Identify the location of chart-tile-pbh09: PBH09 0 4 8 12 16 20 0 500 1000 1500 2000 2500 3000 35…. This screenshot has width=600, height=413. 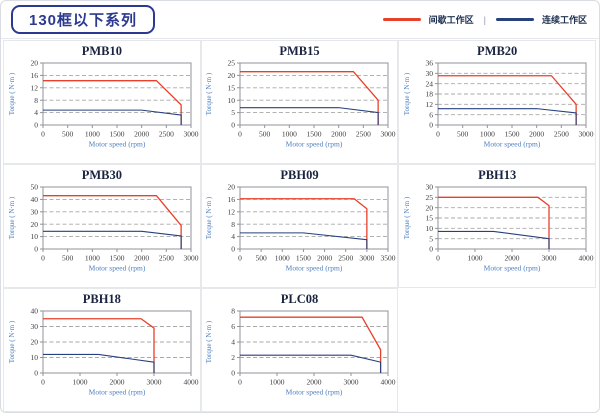
(299, 226).